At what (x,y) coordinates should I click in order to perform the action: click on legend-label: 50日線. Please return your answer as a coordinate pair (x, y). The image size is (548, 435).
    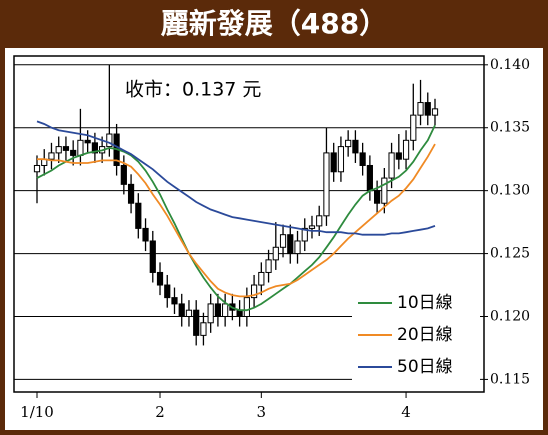
    Looking at the image, I should click on (425, 367).